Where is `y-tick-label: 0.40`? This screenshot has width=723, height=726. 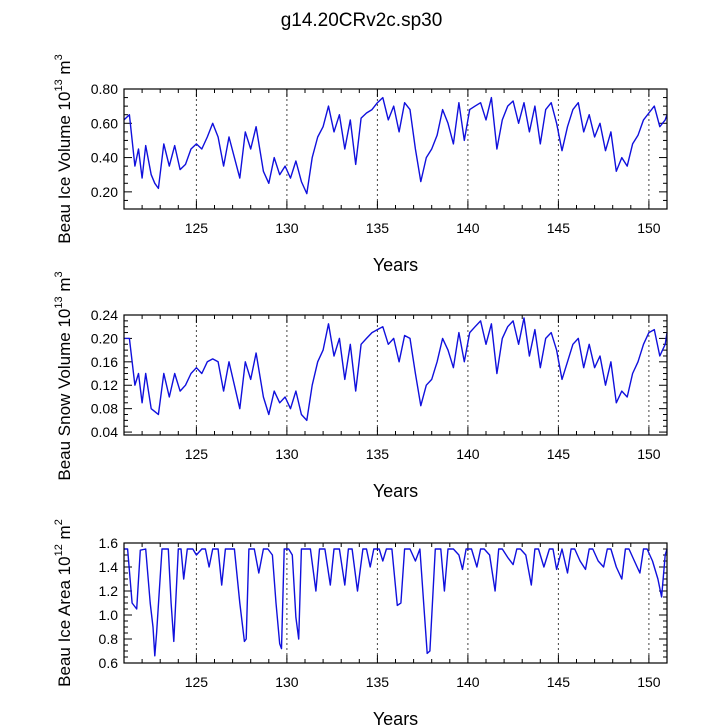
y-tick-label: 0.40 is located at coordinates (104, 158).